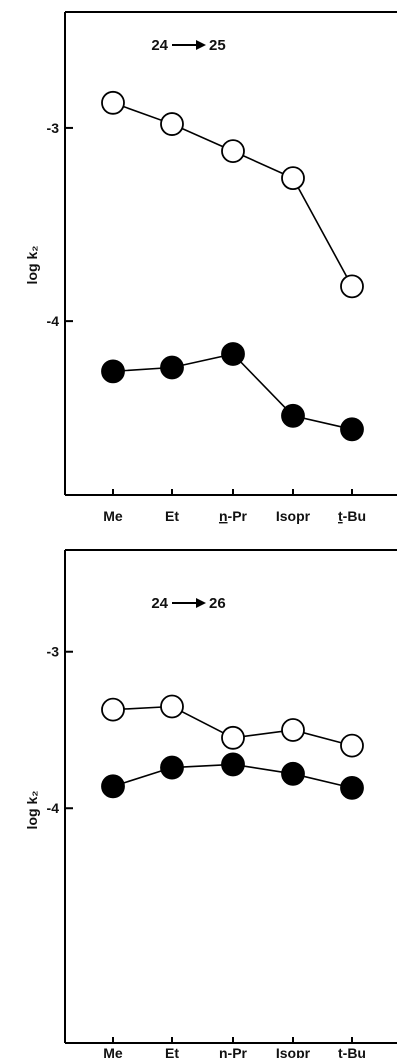 Image resolution: width=397 pixels, height=1058 pixels. What do you see at coordinates (217, 45) in the screenshot?
I see `chart-title-to: 25` at bounding box center [217, 45].